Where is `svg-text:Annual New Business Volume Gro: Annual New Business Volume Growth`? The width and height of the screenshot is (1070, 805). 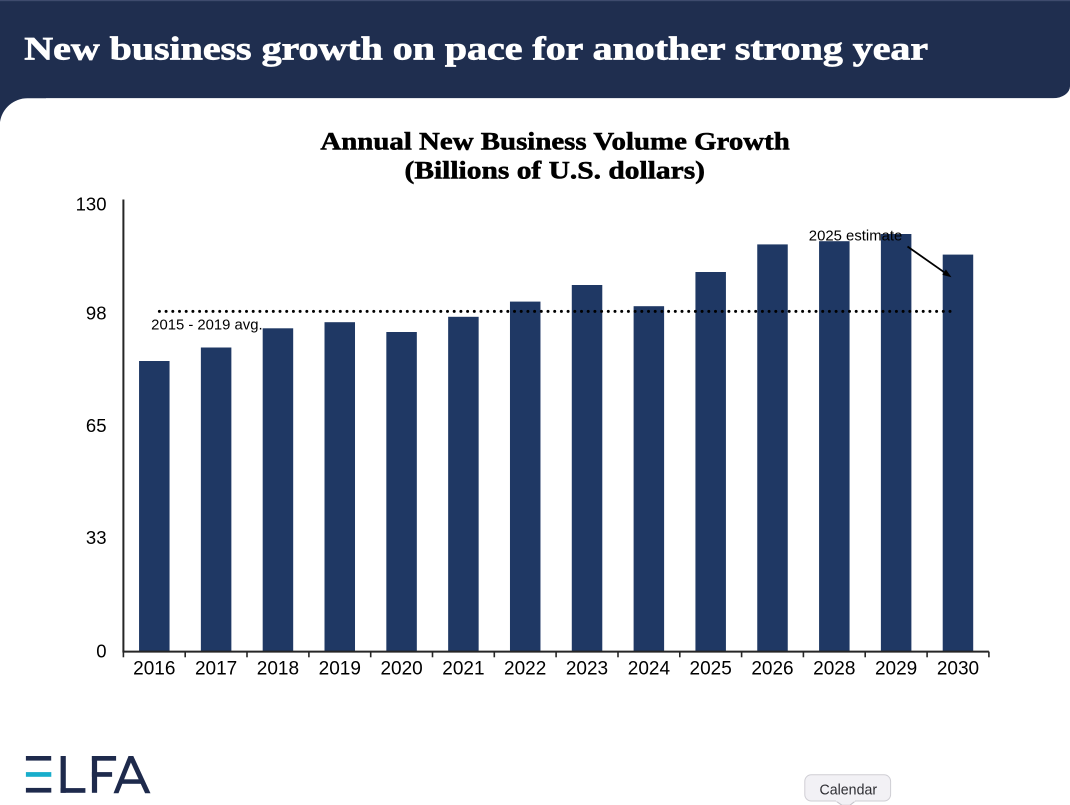
svg-text:Annual New Business Volume Gro: Annual New Business Volume Growth is located at coordinates (554, 142).